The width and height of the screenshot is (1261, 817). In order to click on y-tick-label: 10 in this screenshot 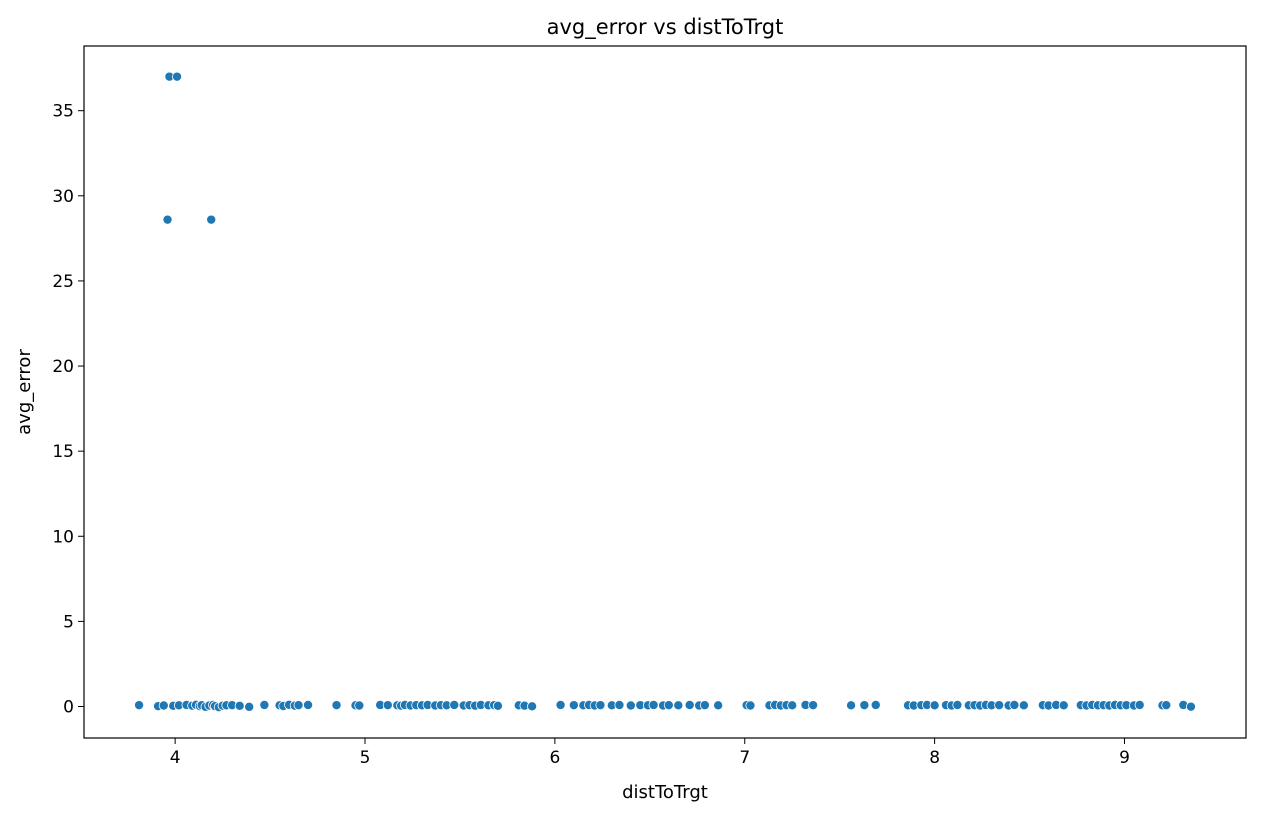, I will do `click(63, 537)`.